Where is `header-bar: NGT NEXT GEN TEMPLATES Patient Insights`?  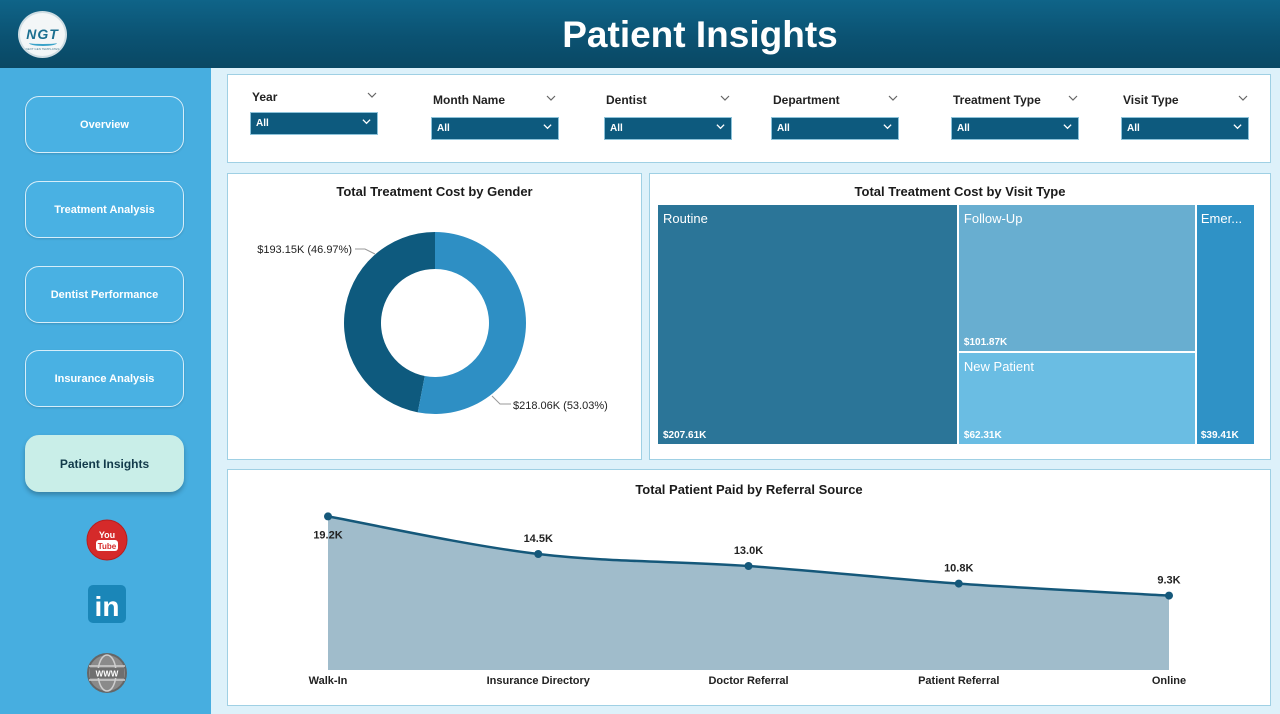
header-bar: NGT NEXT GEN TEMPLATES Patient Insights is located at coordinates (640, 34).